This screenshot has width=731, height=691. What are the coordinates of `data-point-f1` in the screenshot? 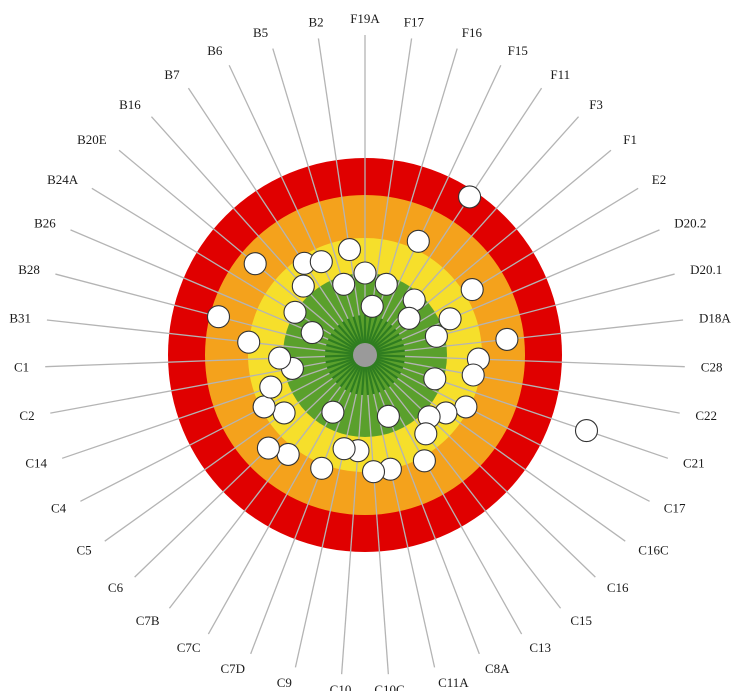 It's located at (409, 318).